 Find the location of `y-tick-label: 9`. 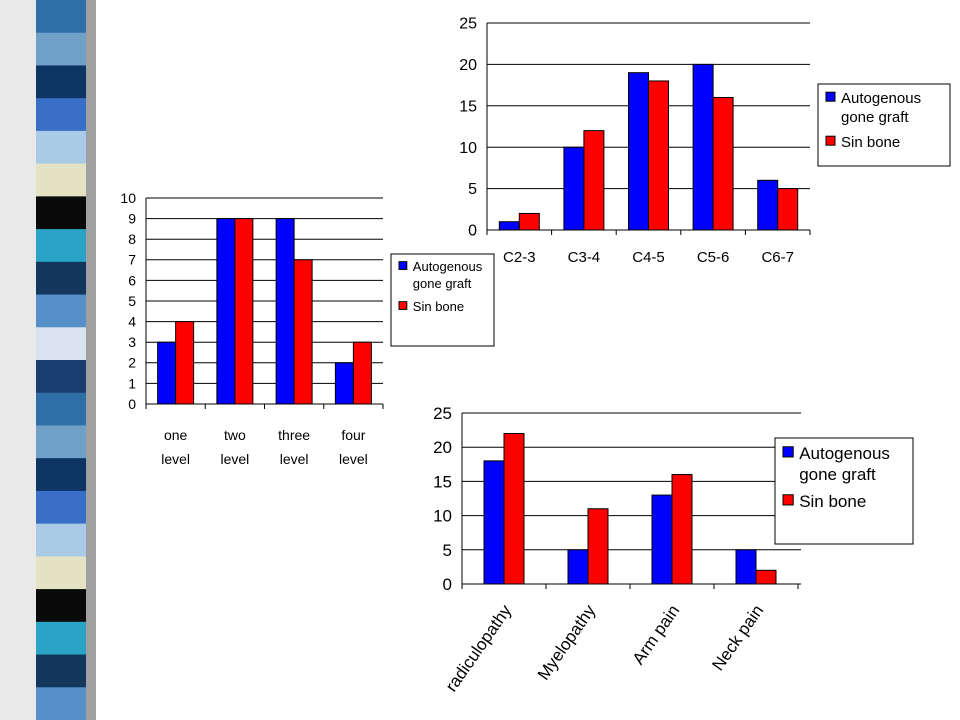

y-tick-label: 9 is located at coordinates (132, 219).